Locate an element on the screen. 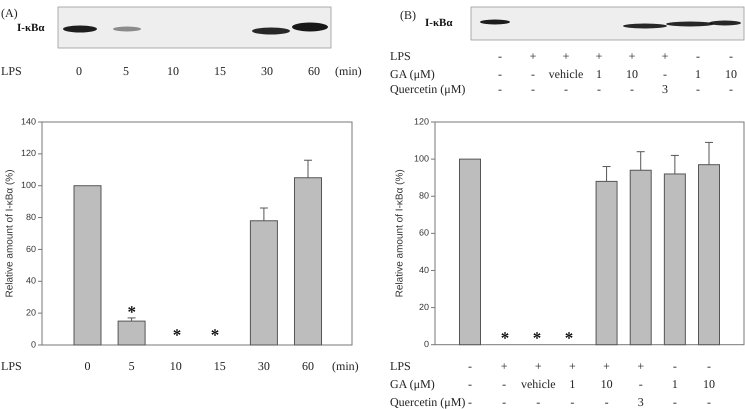 The width and height of the screenshot is (745, 409). category-label: + vehicle - is located at coordinates (566, 72).